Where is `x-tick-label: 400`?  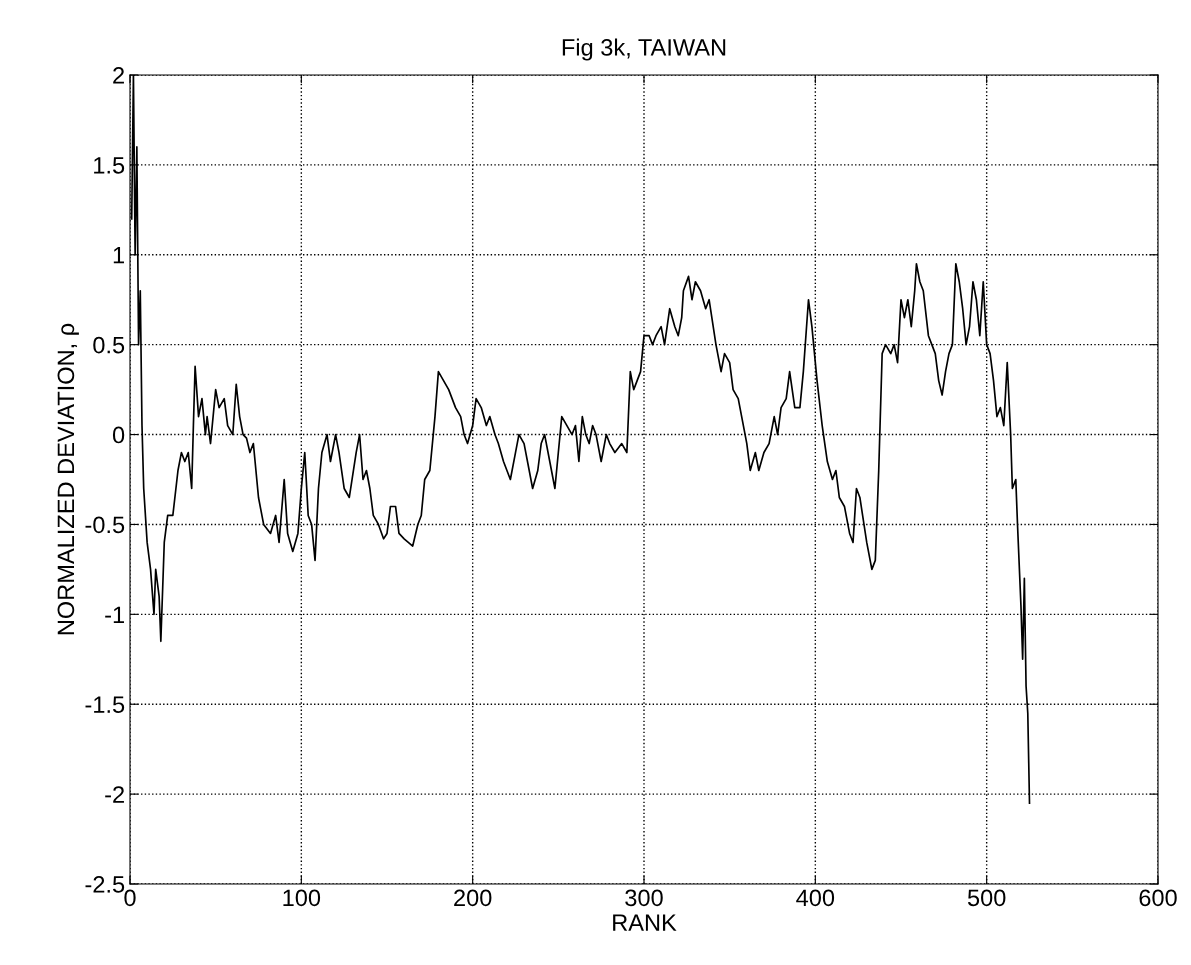 x-tick-label: 400 is located at coordinates (815, 898).